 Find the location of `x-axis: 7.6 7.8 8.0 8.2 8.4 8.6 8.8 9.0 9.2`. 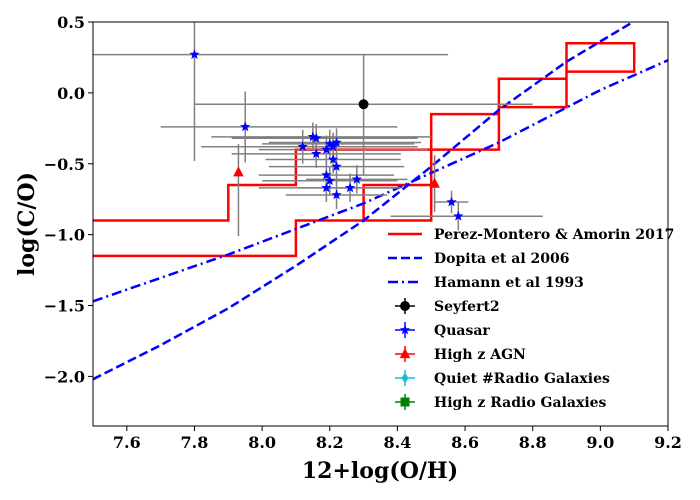

x-axis: 7.6 7.8 8.0 8.2 8.4 8.6 8.8 9.0 9.2 is located at coordinates (397, 439).